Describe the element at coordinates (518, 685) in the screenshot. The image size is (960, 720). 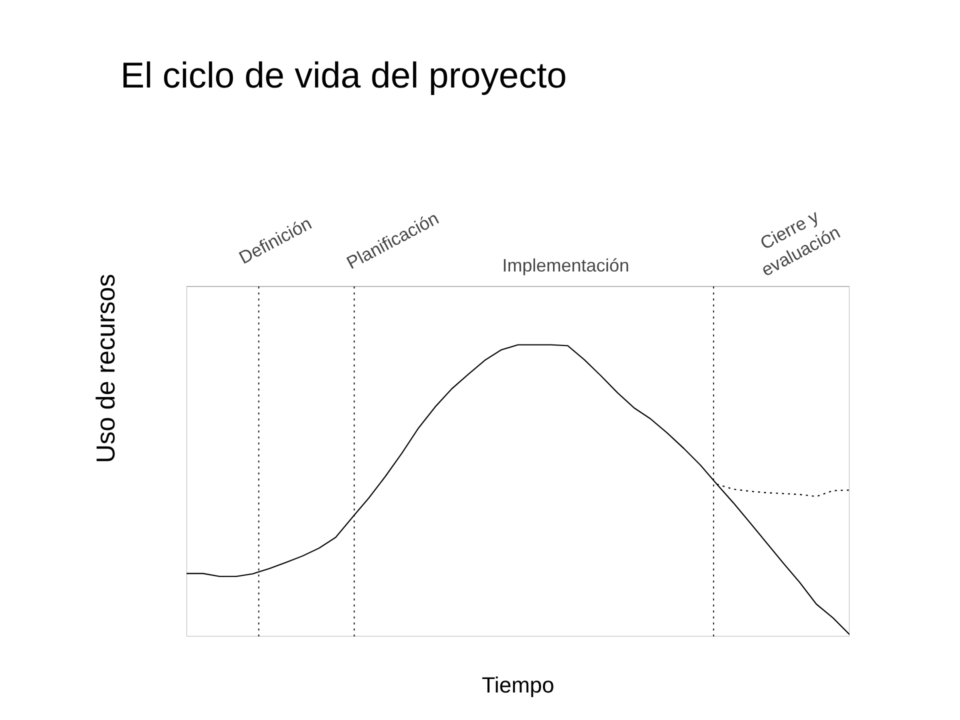
I see `x-axis-title: Tiempo` at that location.